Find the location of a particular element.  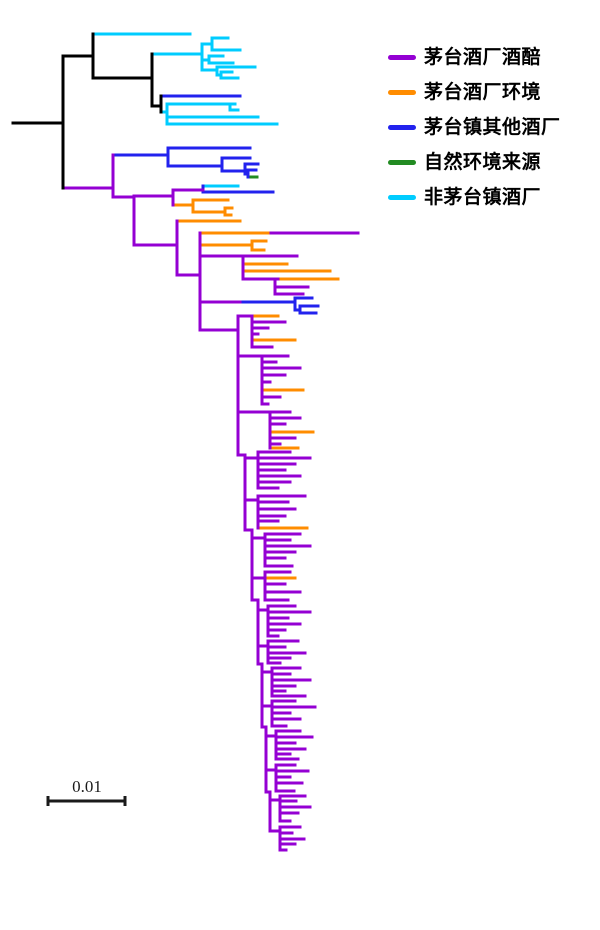

legend-swatch-green-icon is located at coordinates (402, 162).